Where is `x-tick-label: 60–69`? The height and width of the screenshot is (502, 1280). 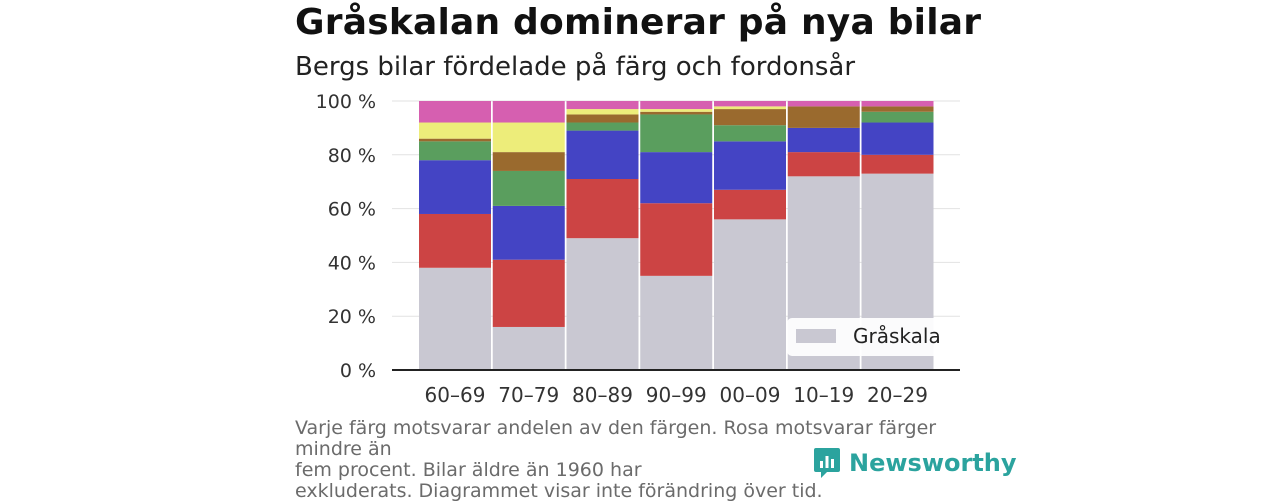
x-tick-label: 60–69 is located at coordinates (455, 395).